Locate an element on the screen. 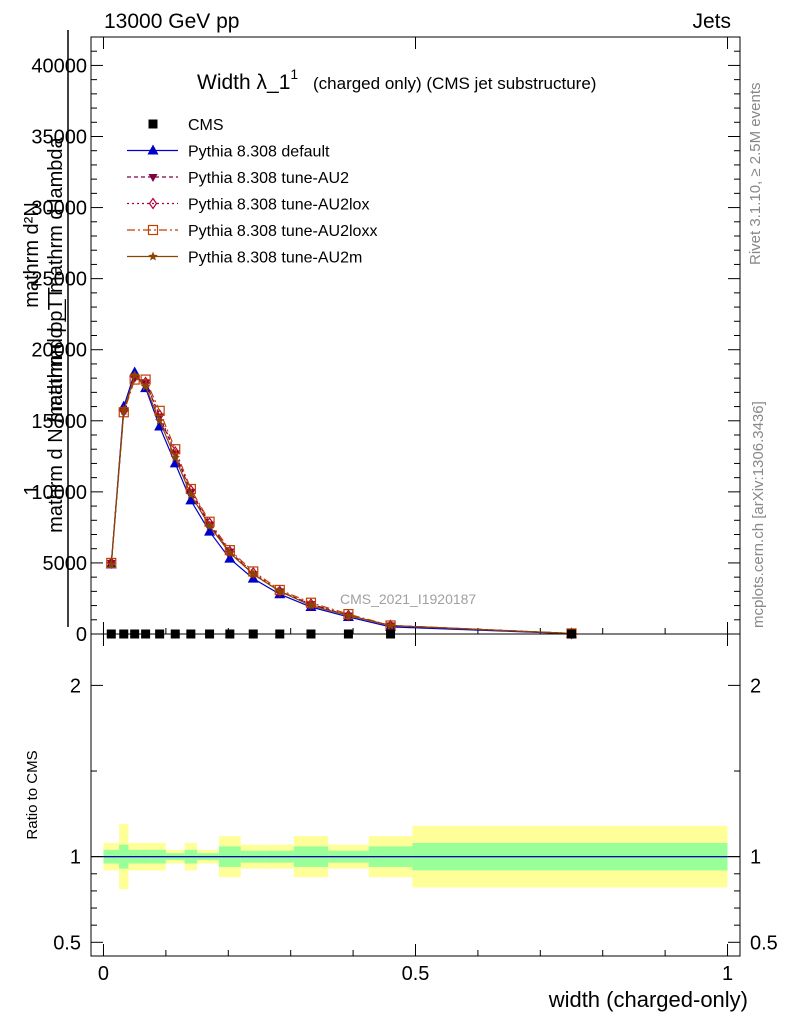 The height and width of the screenshot is (1029, 786). chart-title-sup: 1 is located at coordinates (294, 74).